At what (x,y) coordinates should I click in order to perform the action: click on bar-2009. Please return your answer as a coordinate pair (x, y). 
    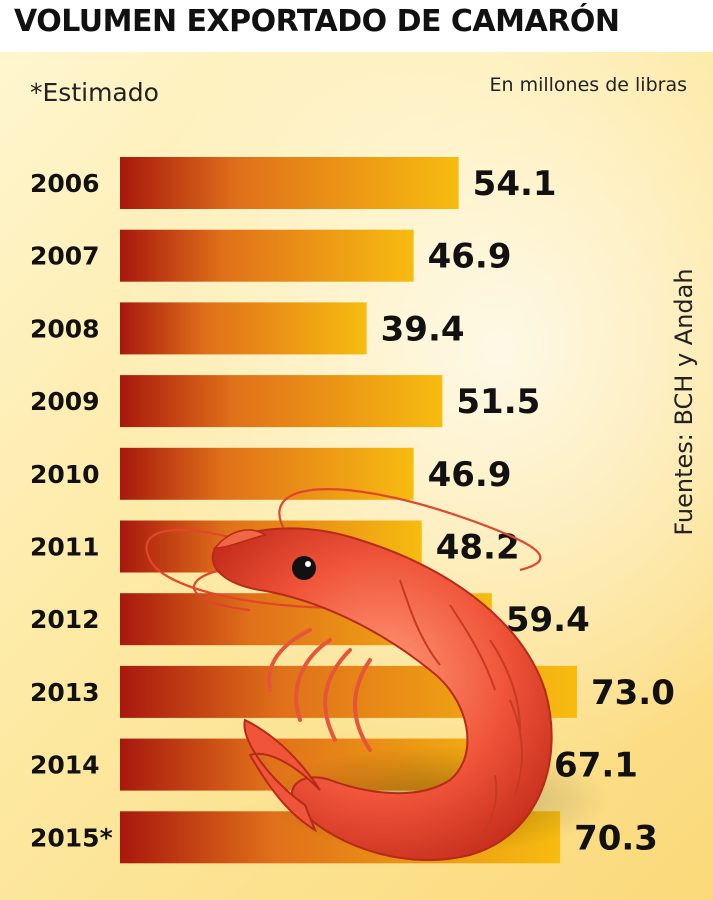
    Looking at the image, I should click on (281, 401).